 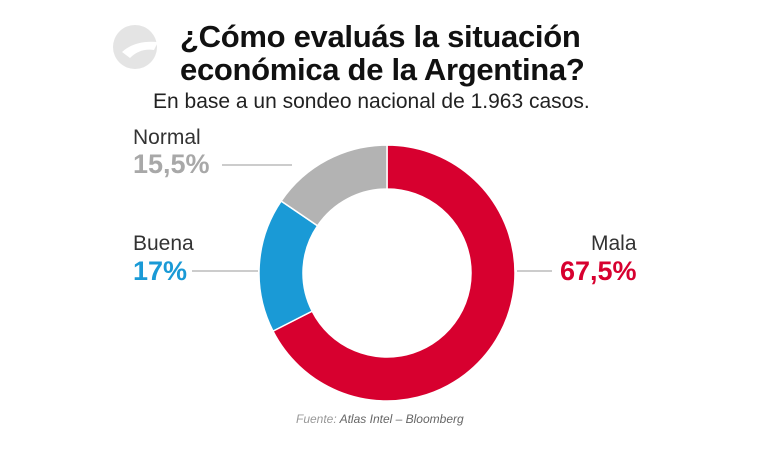 What do you see at coordinates (380, 36) in the screenshot?
I see `title-line-1: ¿Cómo evaluás la situación` at bounding box center [380, 36].